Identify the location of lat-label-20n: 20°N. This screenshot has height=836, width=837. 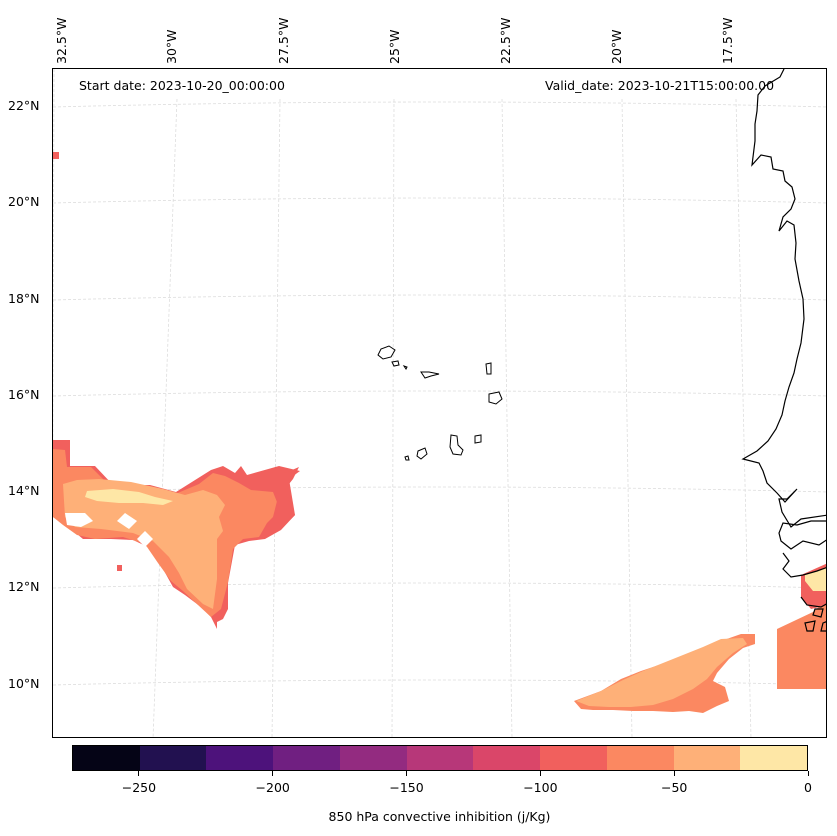
(24, 201).